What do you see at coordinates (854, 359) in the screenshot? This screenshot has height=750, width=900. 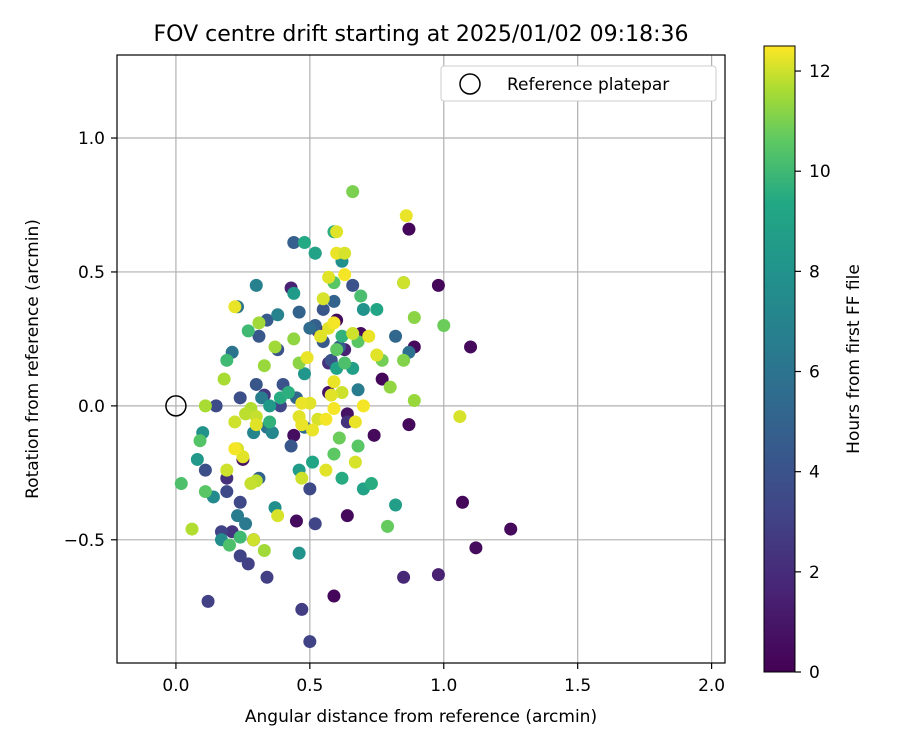 I see `colorbar-label: Hours from first FF file` at bounding box center [854, 359].